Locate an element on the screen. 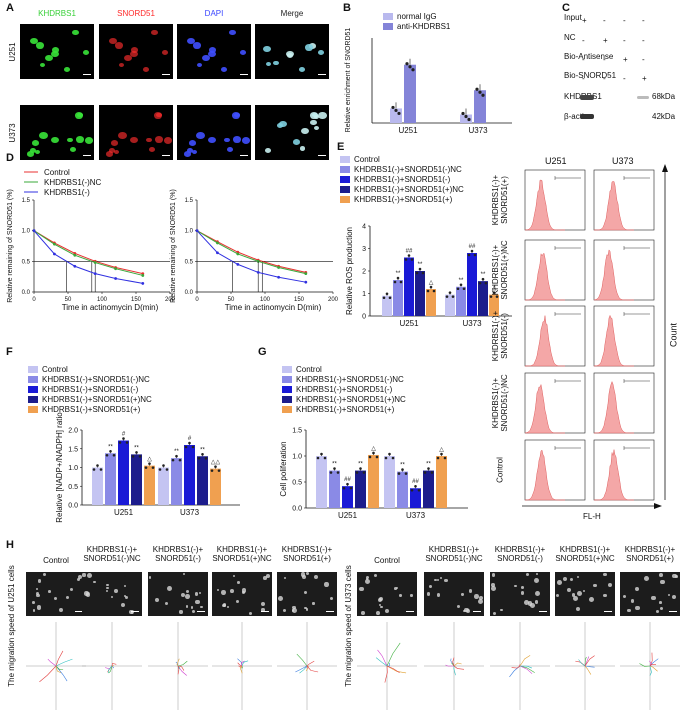 The image size is (685, 714). blot-size: 68kDa is located at coordinates (664, 96).